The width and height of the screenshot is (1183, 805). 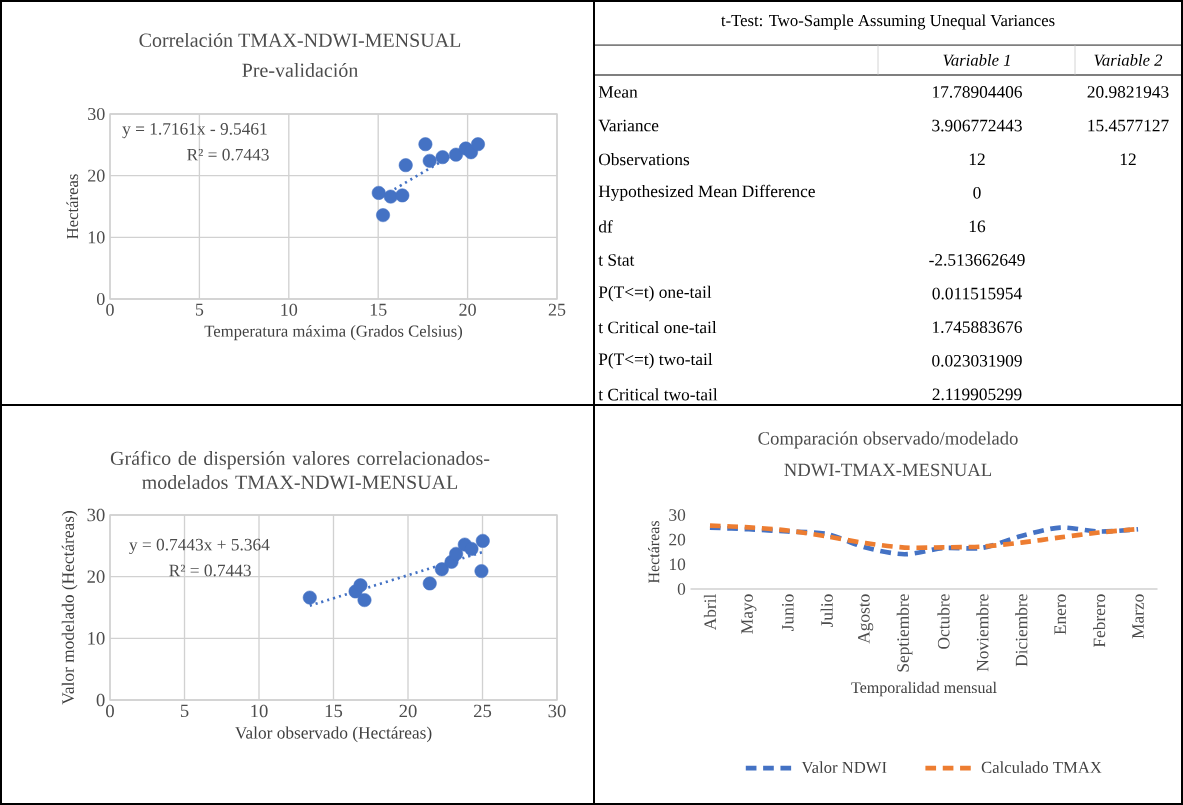 I want to click on annotation: y = 0.7443x + 5.364, so click(x=199, y=546).